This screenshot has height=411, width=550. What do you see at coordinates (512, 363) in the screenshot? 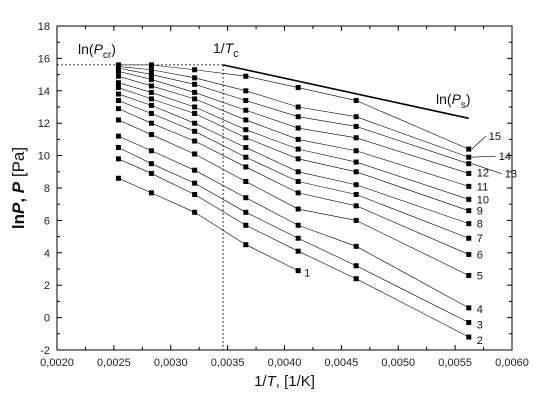
I see `x-tick-label: 0,0060` at bounding box center [512, 363].